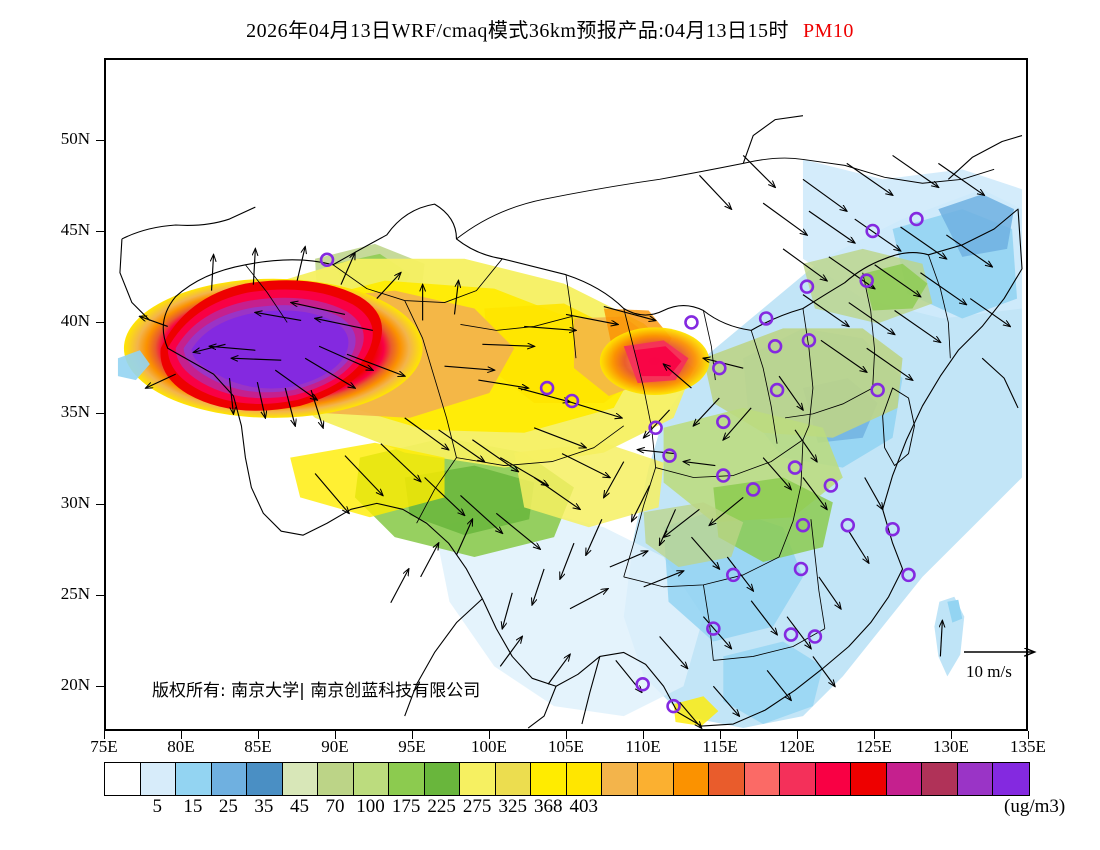 The height and width of the screenshot is (850, 1100). What do you see at coordinates (797, 746) in the screenshot?
I see `x-axis-tick-label: 120E` at bounding box center [797, 746].